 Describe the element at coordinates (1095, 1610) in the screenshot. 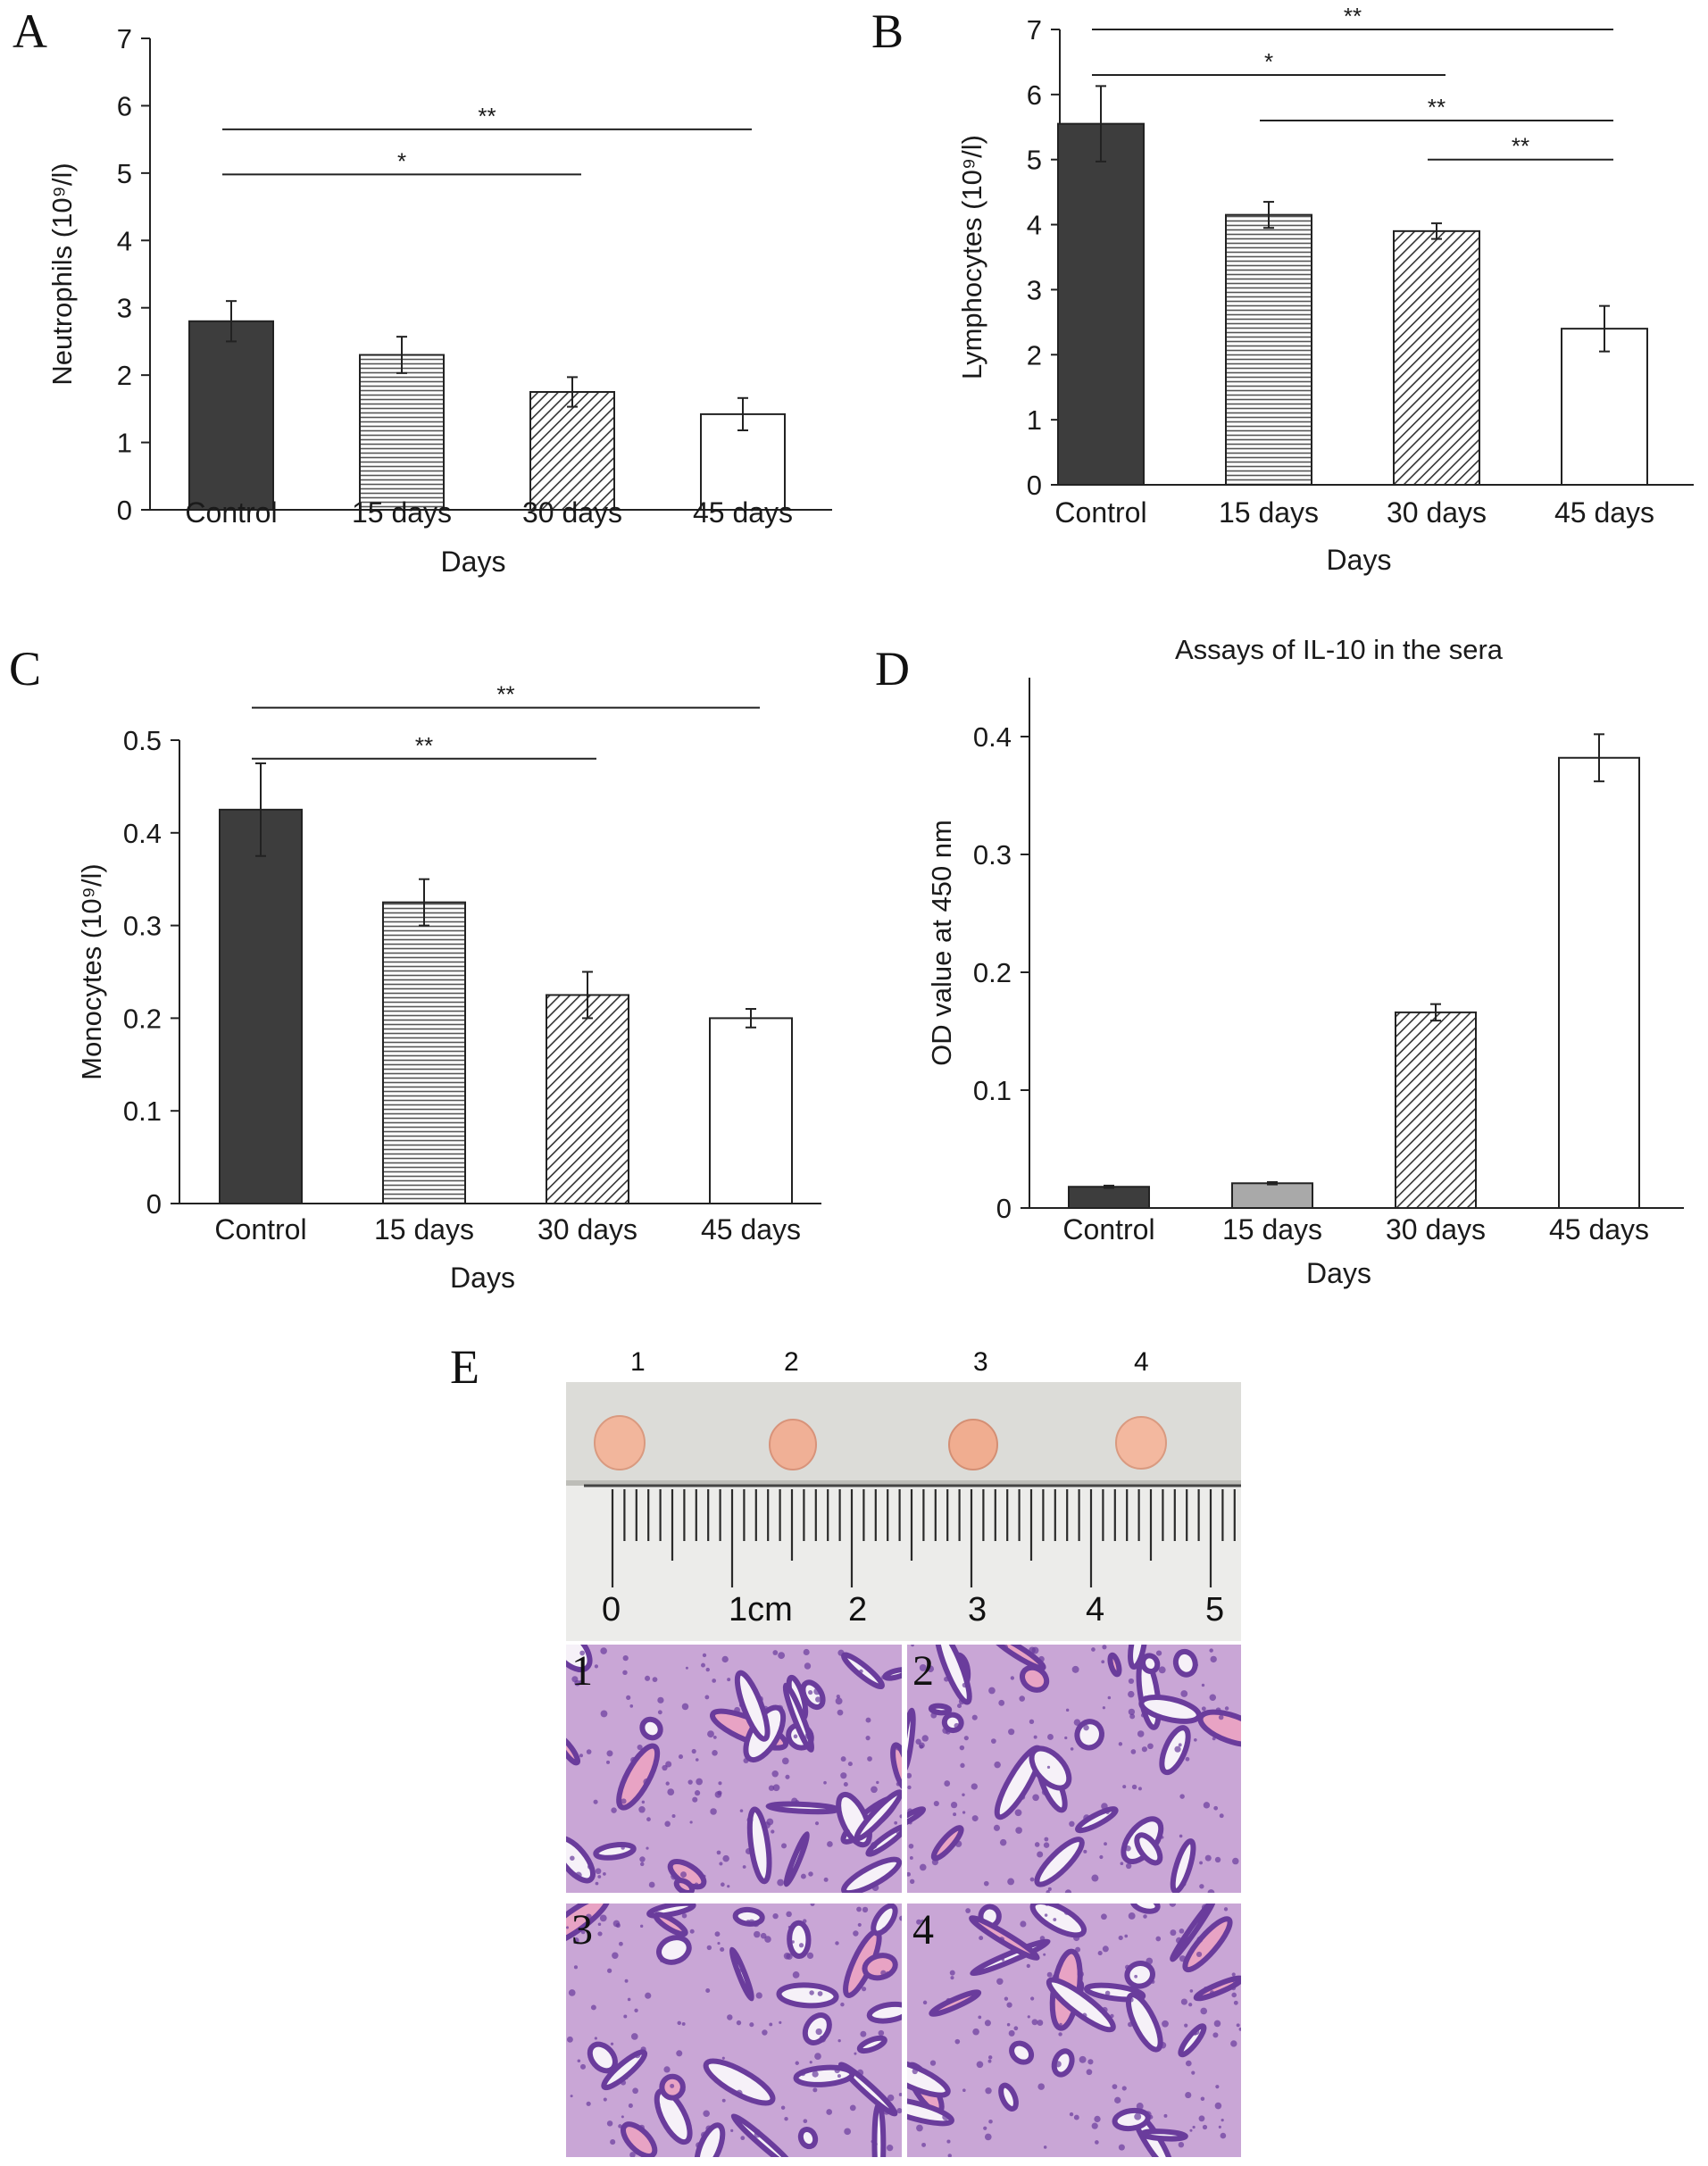

I see `ruler-label-4: 4` at that location.